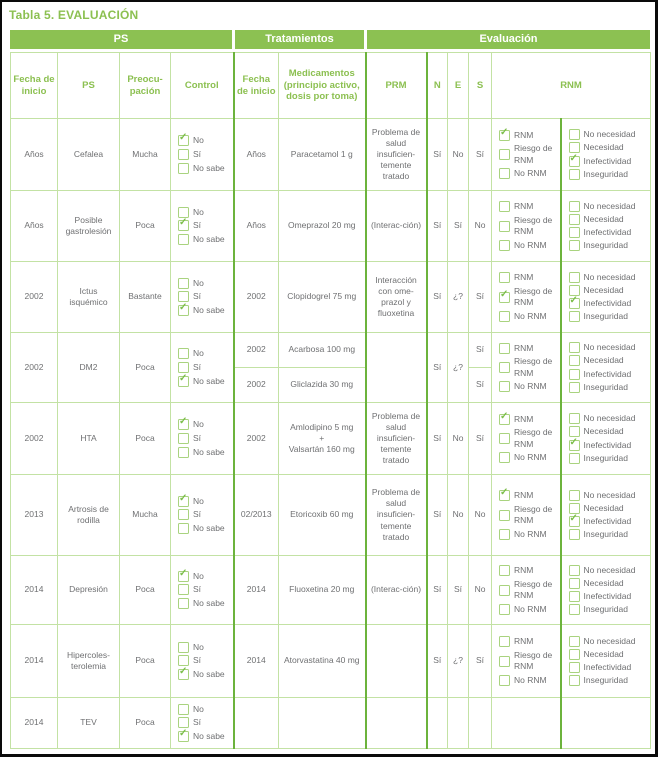 The image size is (658, 757). I want to click on cell-prm: (Interac-ción), so click(396, 590).